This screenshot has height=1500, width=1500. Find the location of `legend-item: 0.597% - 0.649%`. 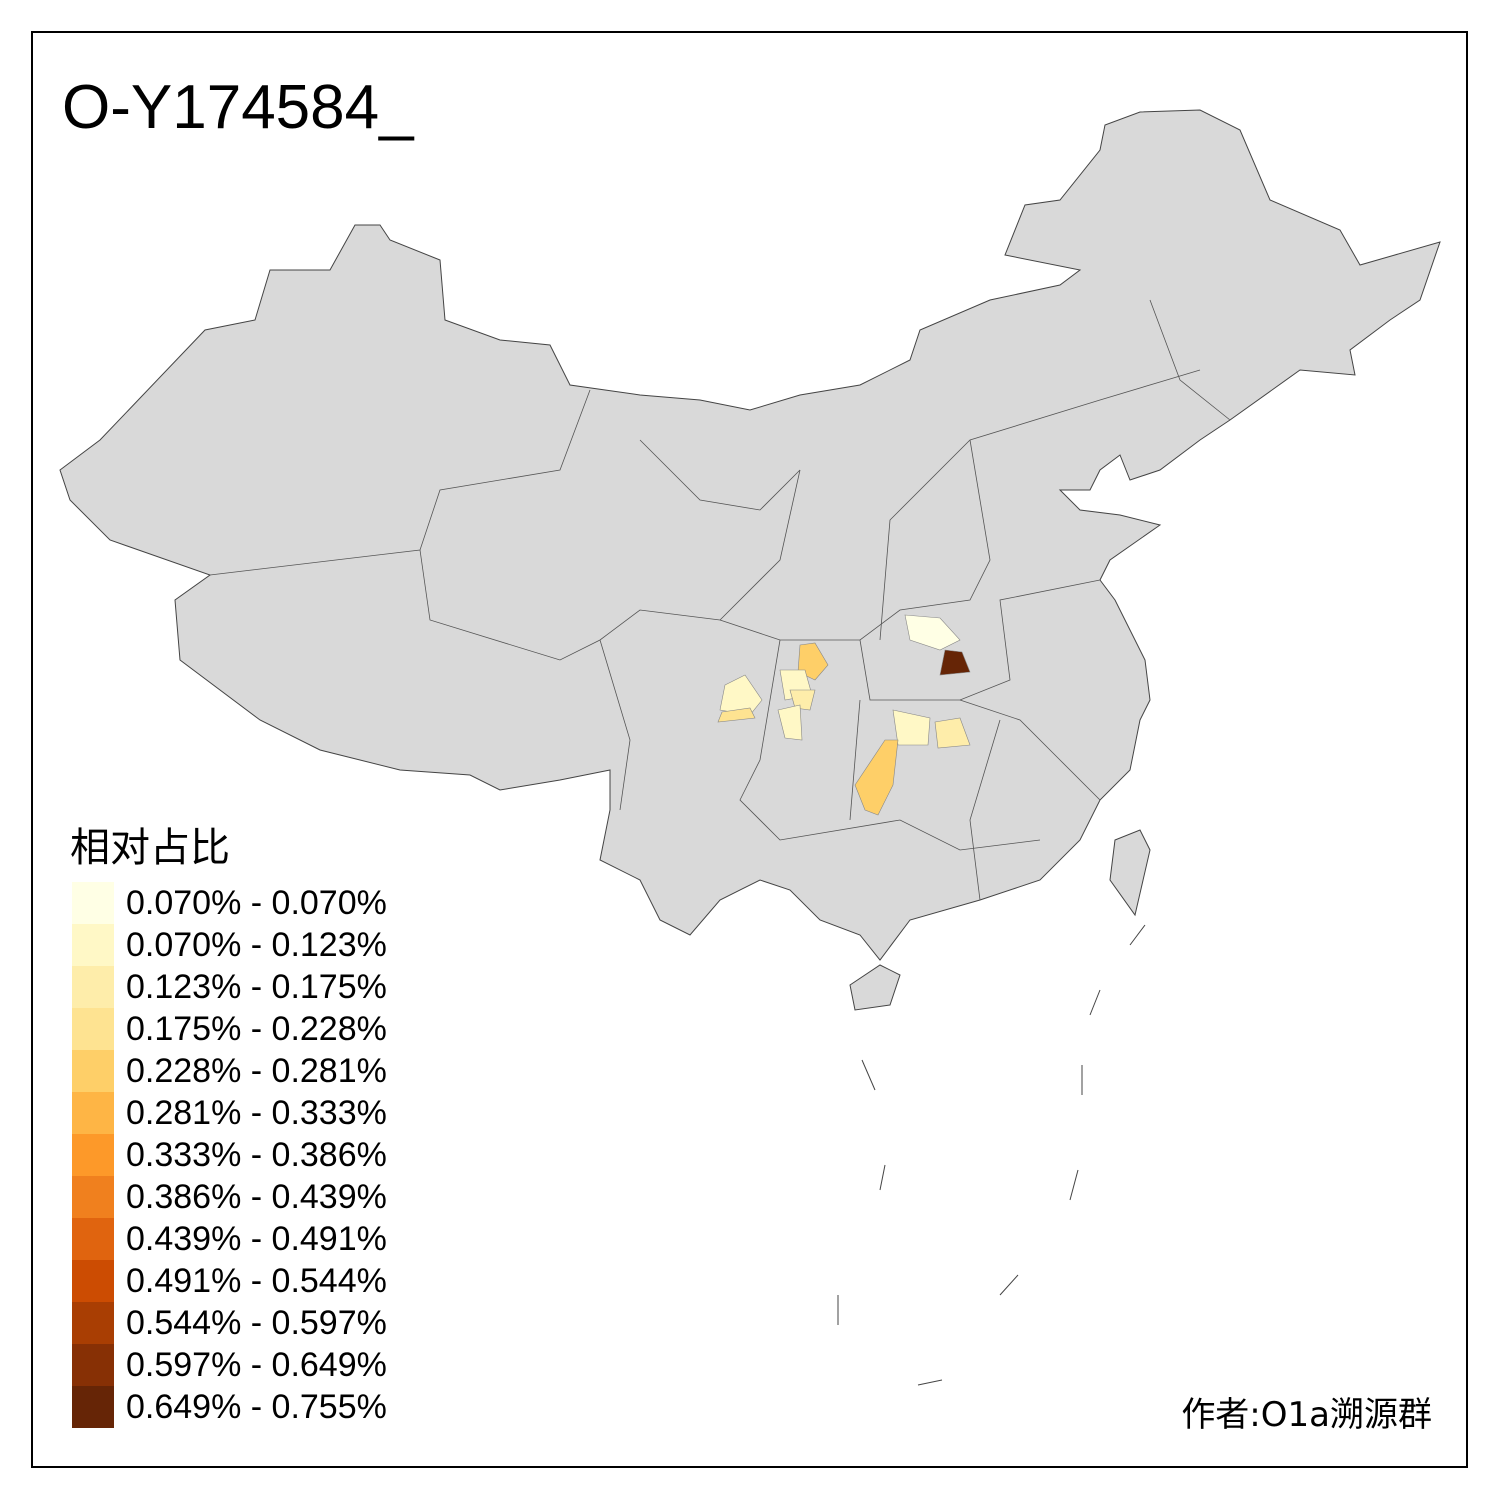

legend-item: 0.597% - 0.649% is located at coordinates (229, 1365).